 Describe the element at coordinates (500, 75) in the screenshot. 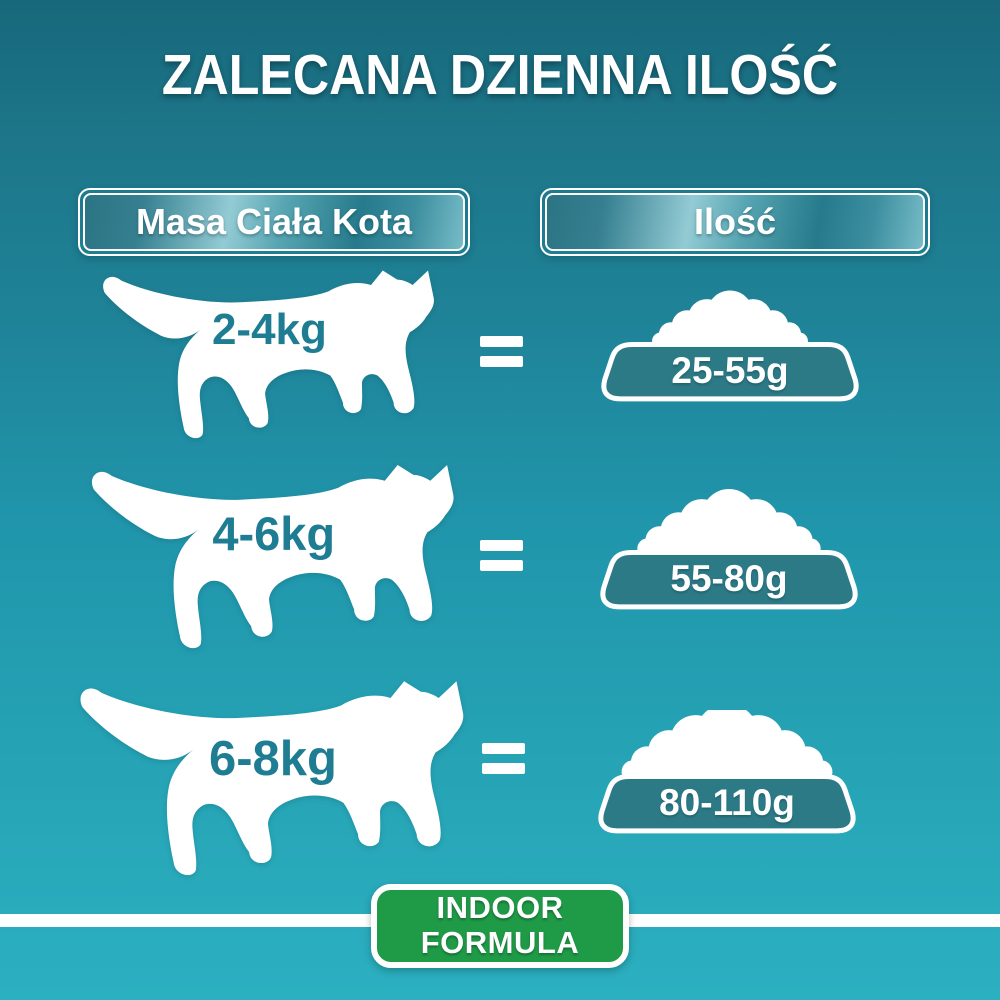

I see `page-title: ZALECANA DZIENNA ILOŚĆ` at that location.